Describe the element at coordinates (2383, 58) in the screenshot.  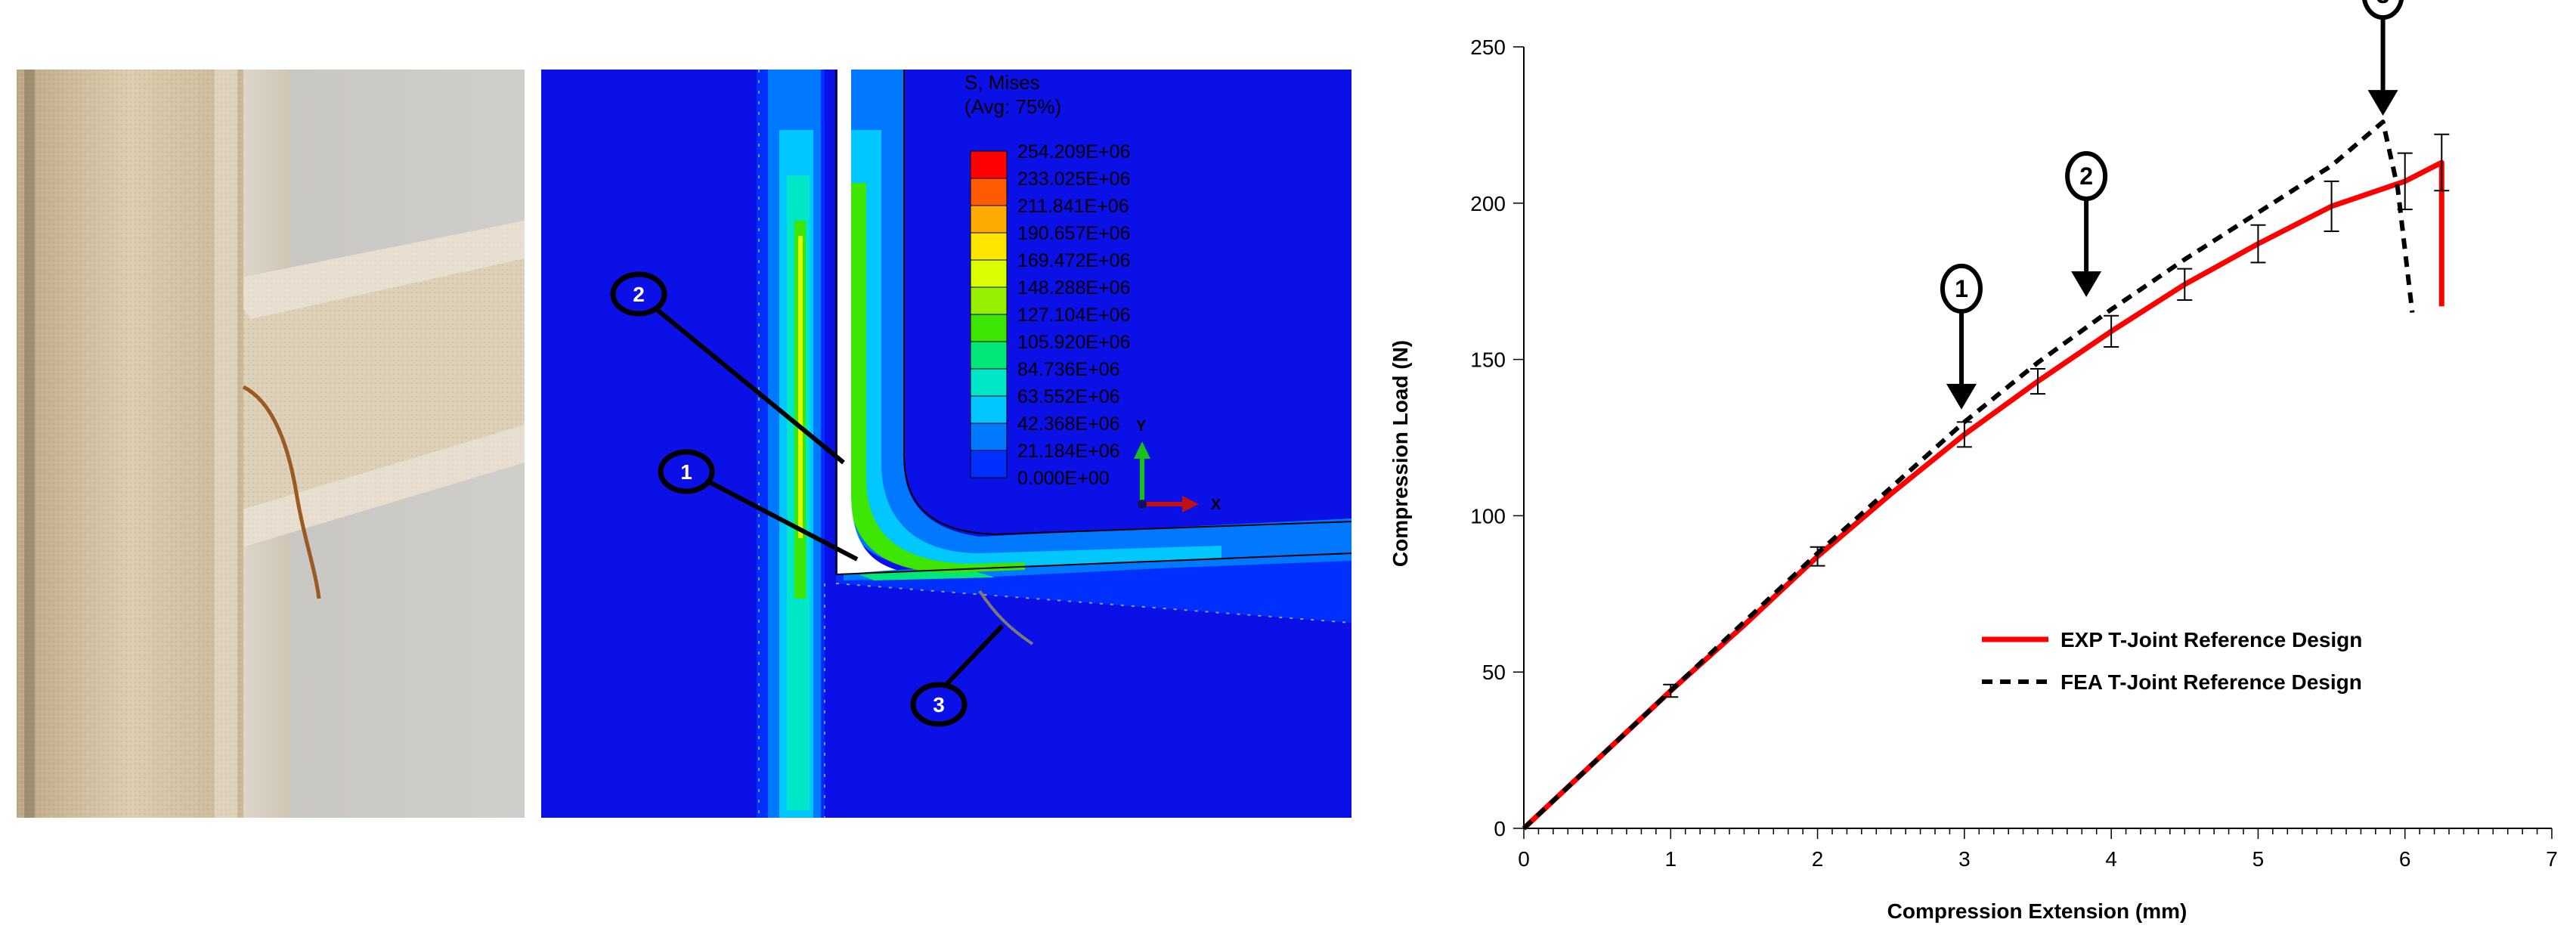
I see `annotation-3: 3` at that location.